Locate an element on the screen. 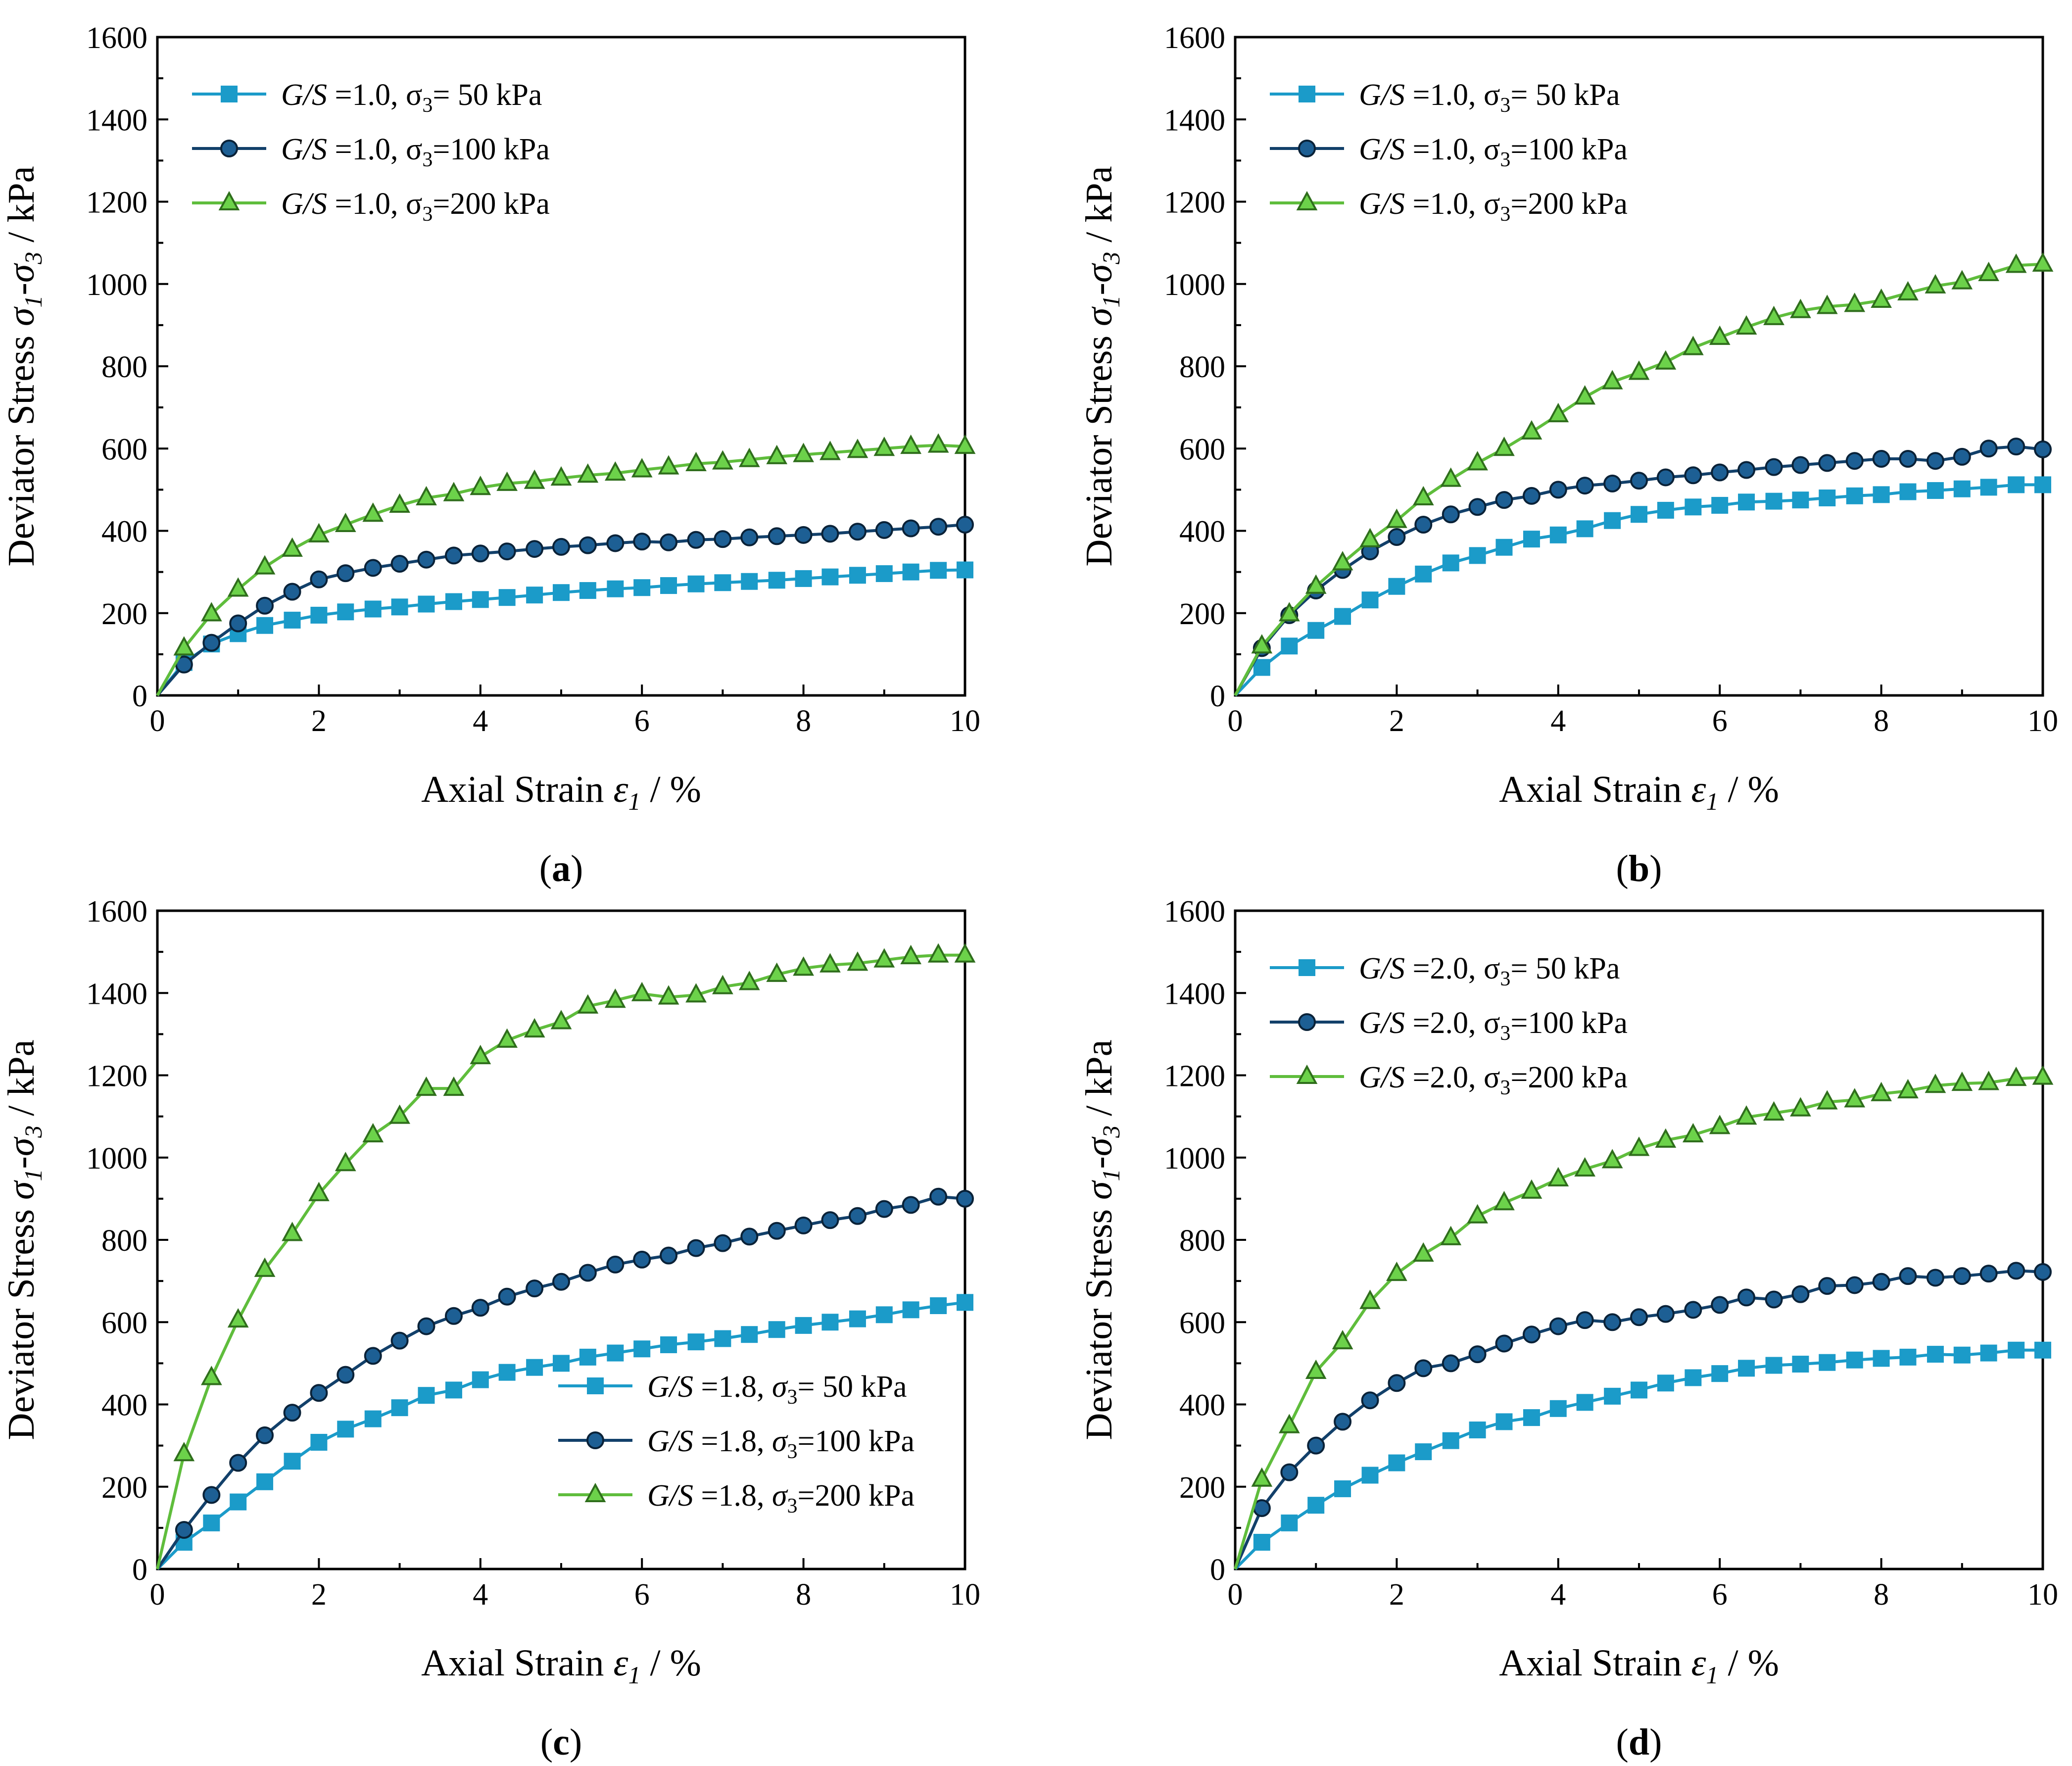 Image resolution: width=2072 pixels, height=1766 pixels. x-tick-label: 4 is located at coordinates (1558, 1595).